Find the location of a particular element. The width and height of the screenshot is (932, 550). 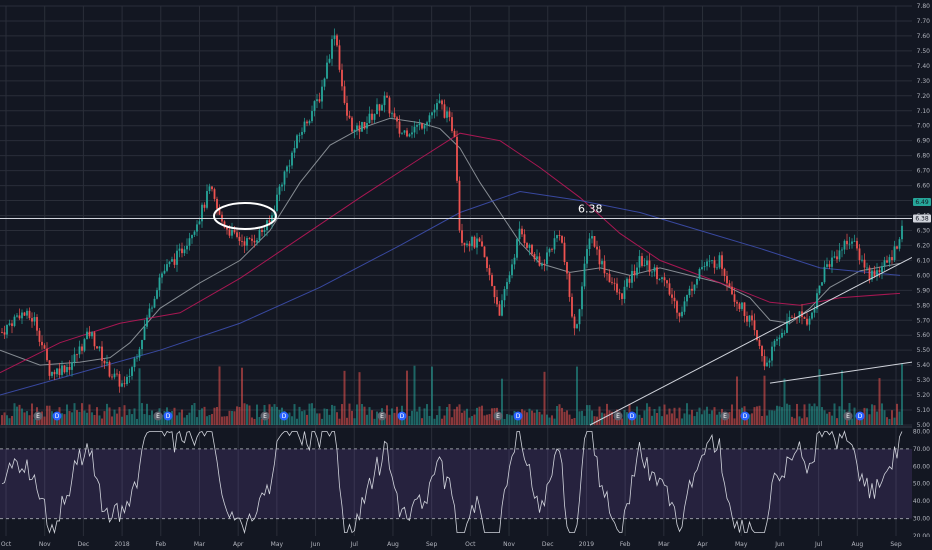

badge-circle is located at coordinates (498, 416).